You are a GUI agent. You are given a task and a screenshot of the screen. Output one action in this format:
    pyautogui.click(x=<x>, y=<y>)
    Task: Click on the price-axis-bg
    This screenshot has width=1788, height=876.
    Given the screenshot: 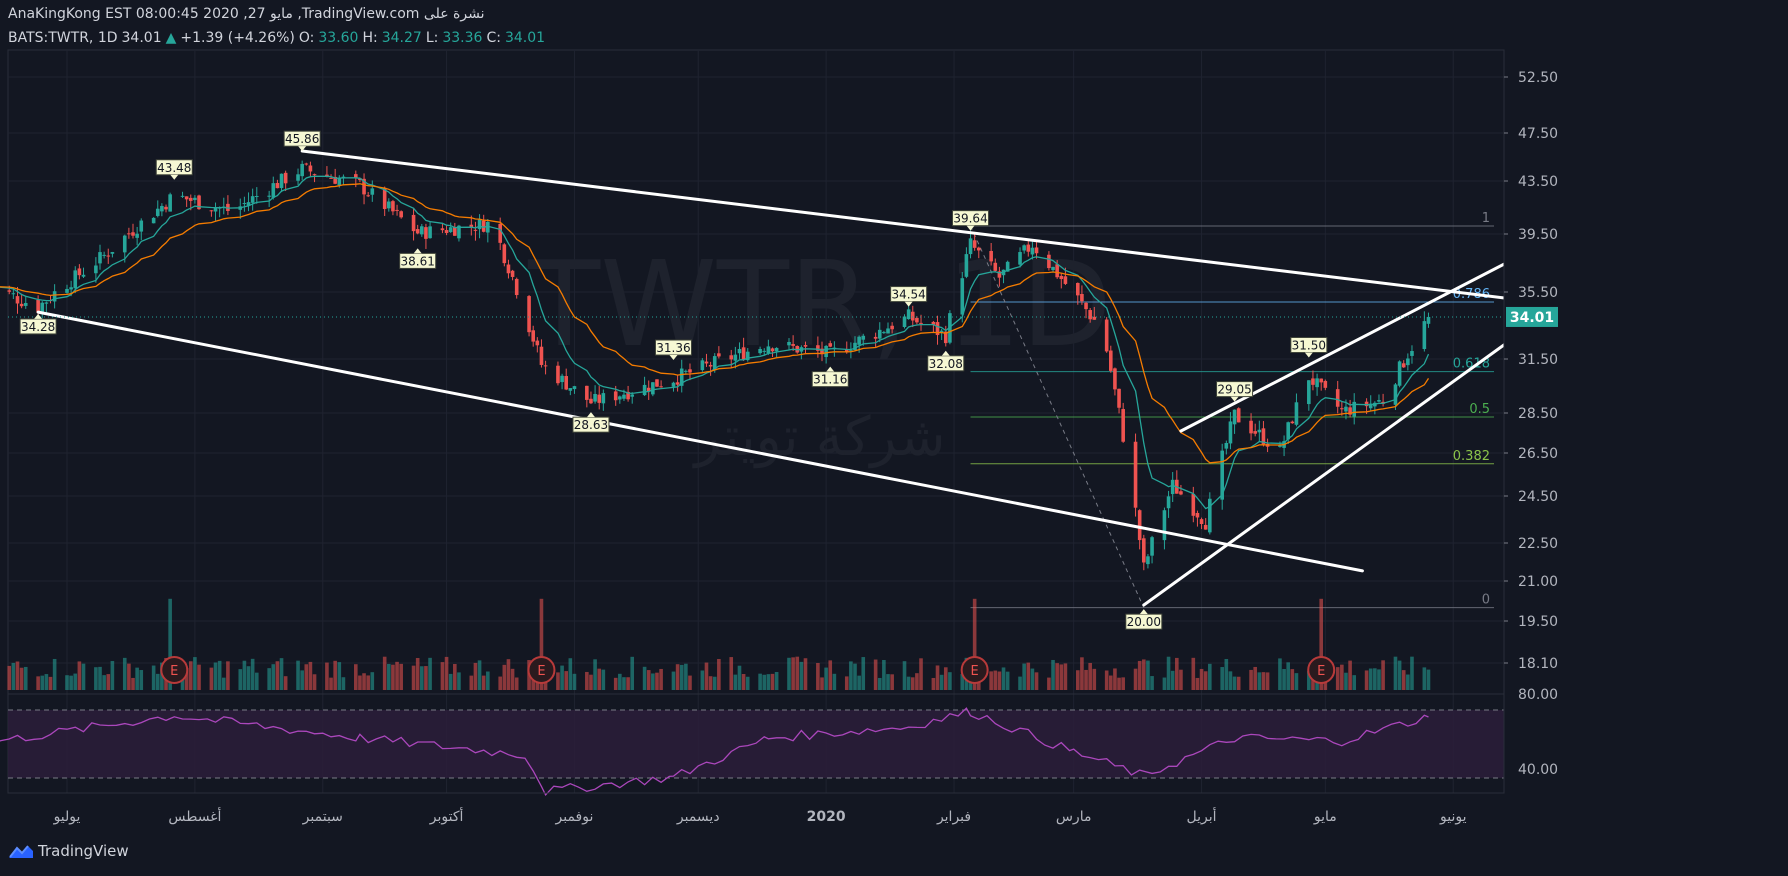 What is the action you would take?
    pyautogui.click(x=1646, y=421)
    